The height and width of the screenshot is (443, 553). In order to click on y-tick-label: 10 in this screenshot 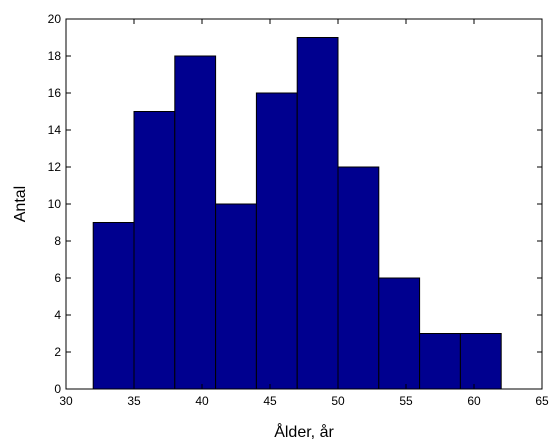, I will do `click(55, 204)`.